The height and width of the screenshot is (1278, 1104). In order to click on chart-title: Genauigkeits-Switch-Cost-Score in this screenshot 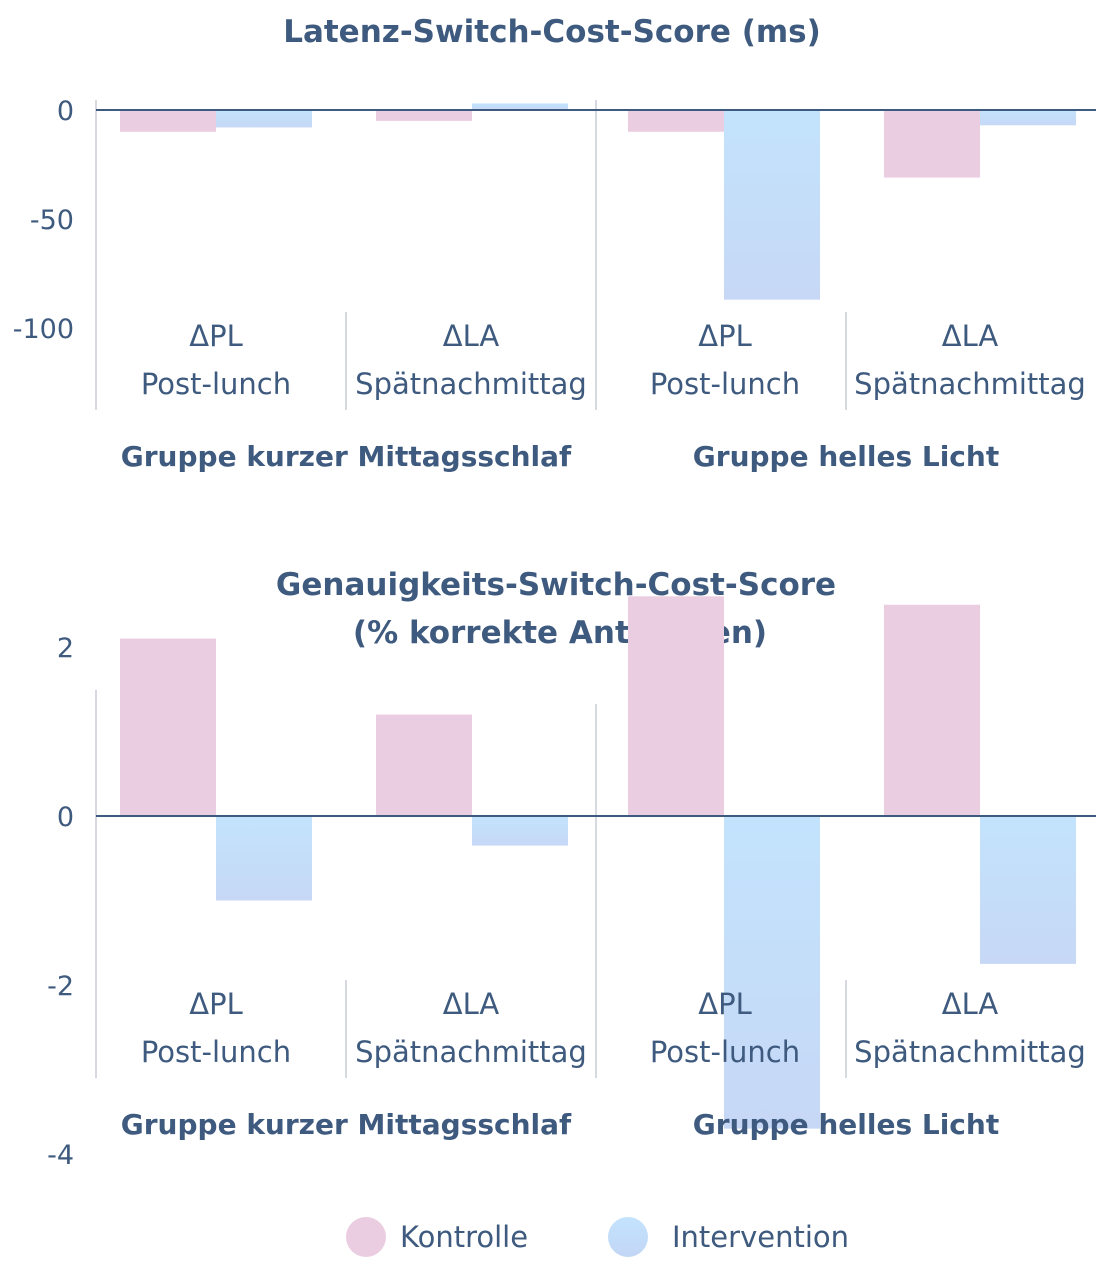, I will do `click(556, 585)`.